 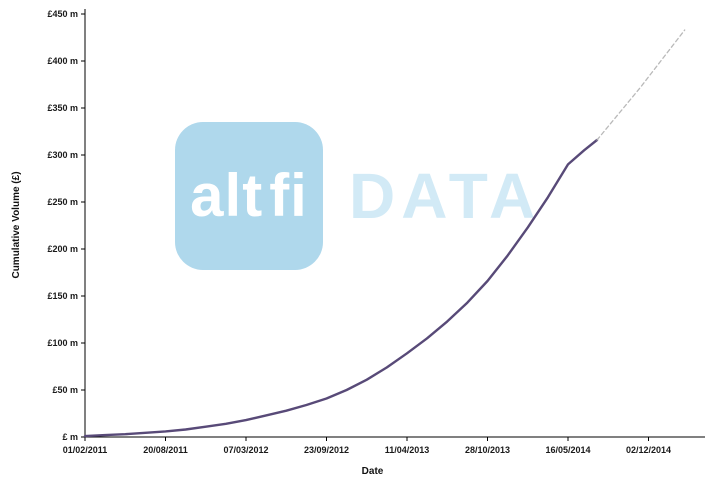 What do you see at coordinates (372, 471) in the screenshot?
I see `x-axis-title: Date` at bounding box center [372, 471].